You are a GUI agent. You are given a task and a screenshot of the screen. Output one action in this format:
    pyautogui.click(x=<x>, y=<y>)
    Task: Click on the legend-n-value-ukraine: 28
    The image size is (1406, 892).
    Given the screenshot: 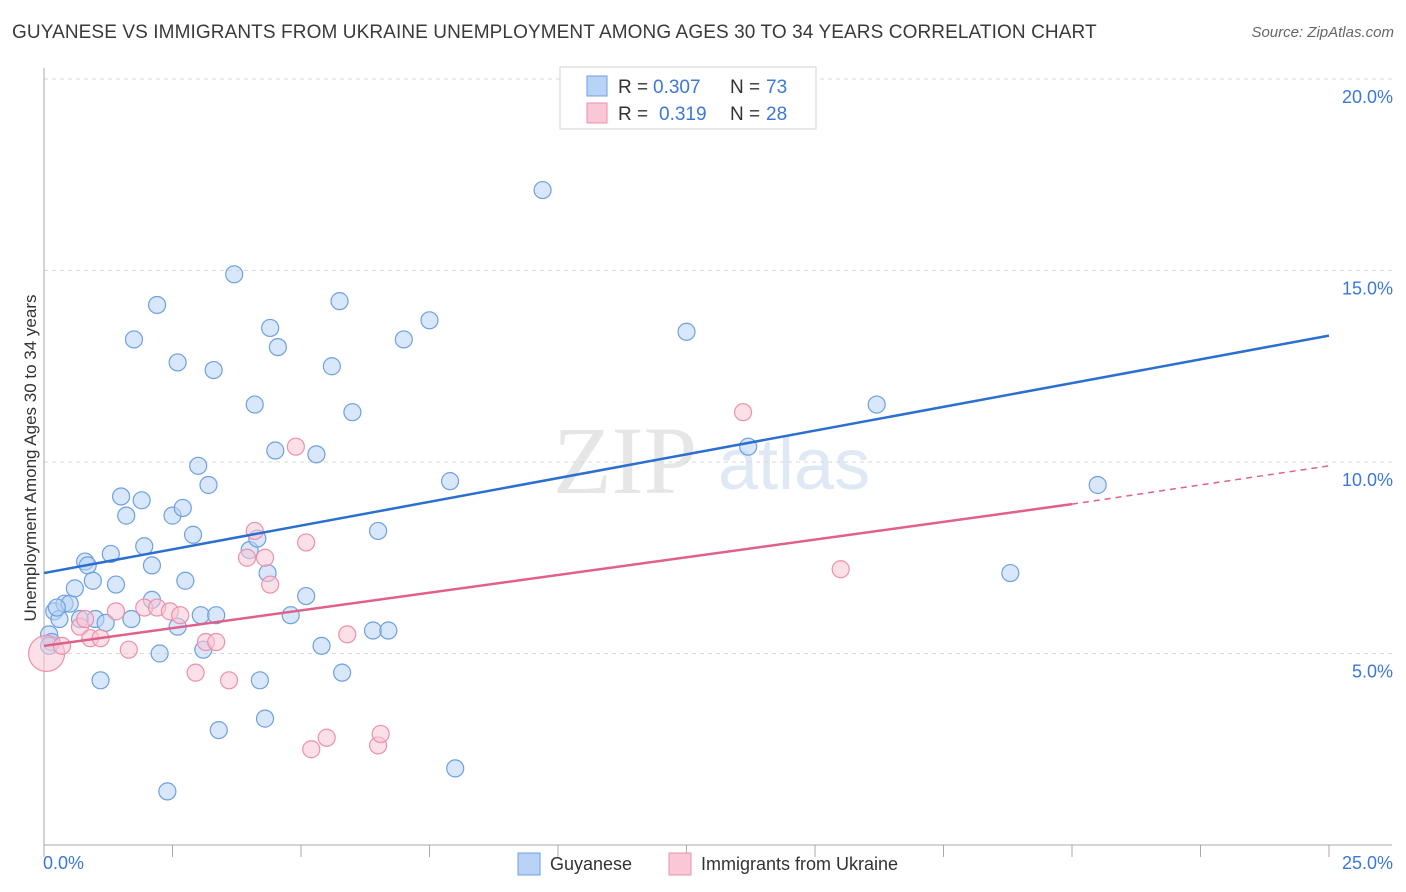 What is the action you would take?
    pyautogui.click(x=776, y=114)
    